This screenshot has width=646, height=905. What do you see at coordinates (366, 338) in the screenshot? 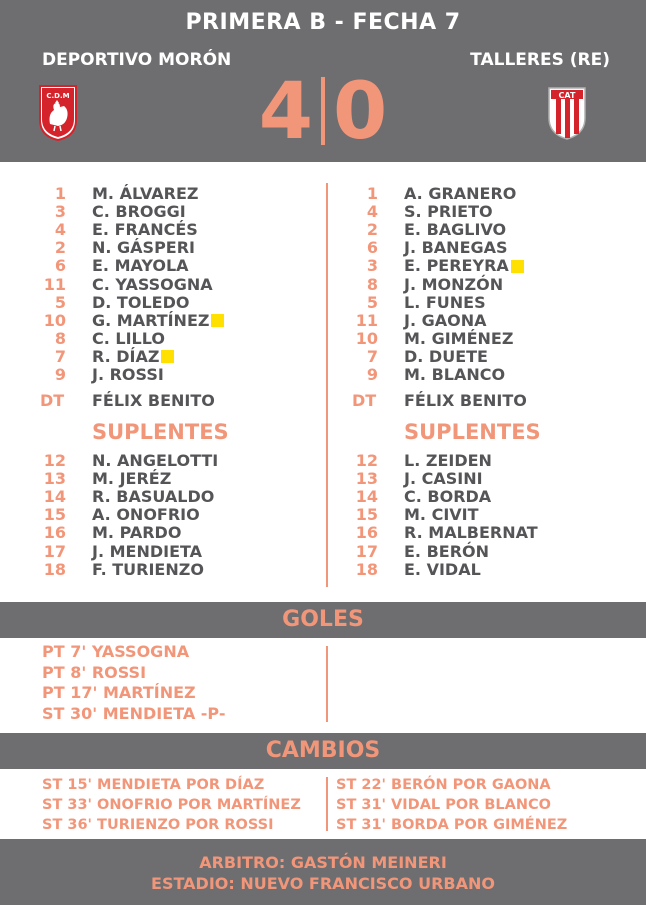
I see `player-number: 10` at bounding box center [366, 338].